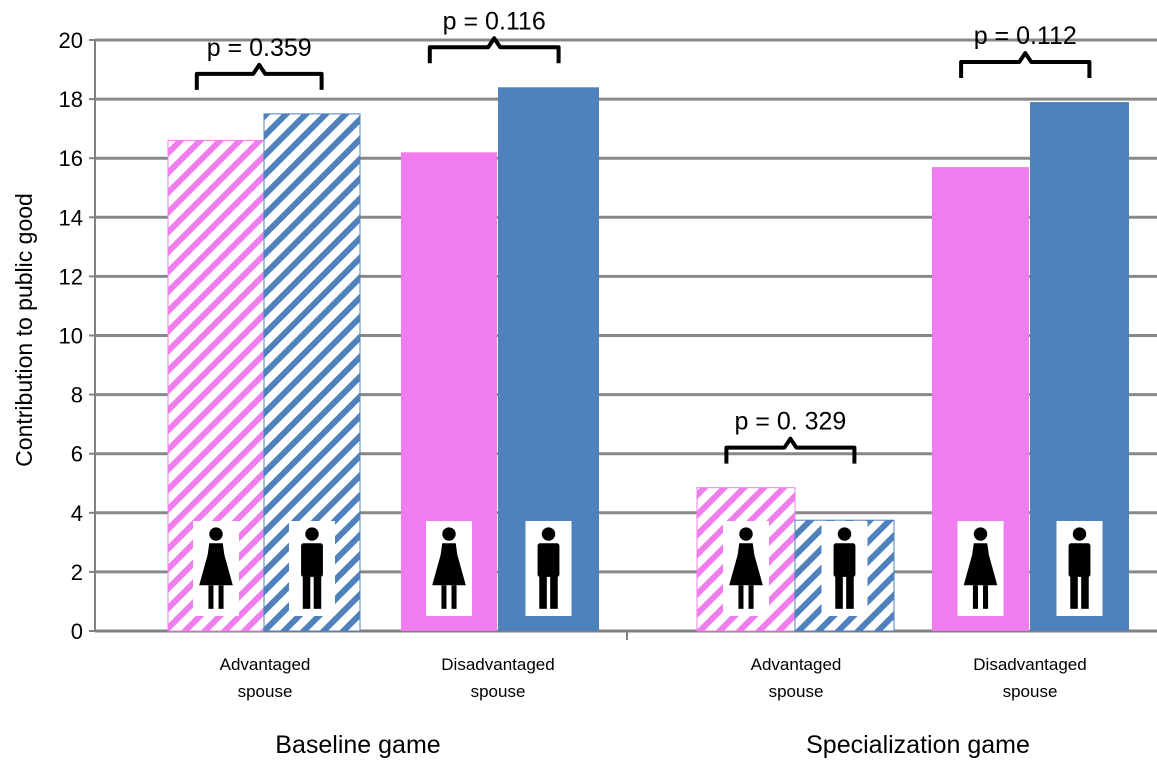  What do you see at coordinates (918, 745) in the screenshot?
I see `group-label: Specialization game` at bounding box center [918, 745].